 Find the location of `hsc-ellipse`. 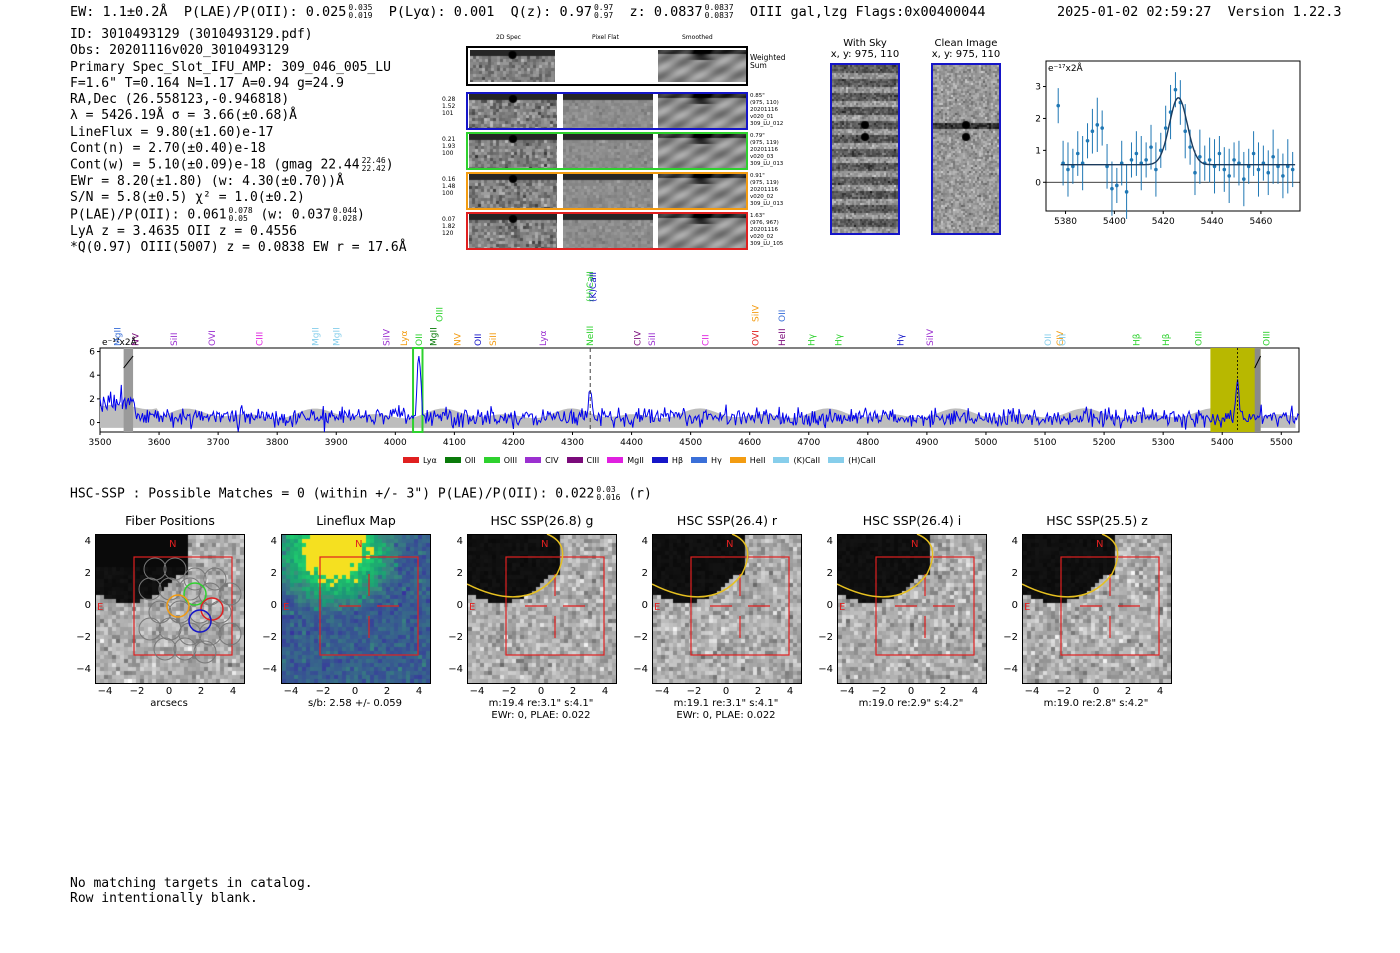

hsc-ellipse is located at coordinates (515, 566).